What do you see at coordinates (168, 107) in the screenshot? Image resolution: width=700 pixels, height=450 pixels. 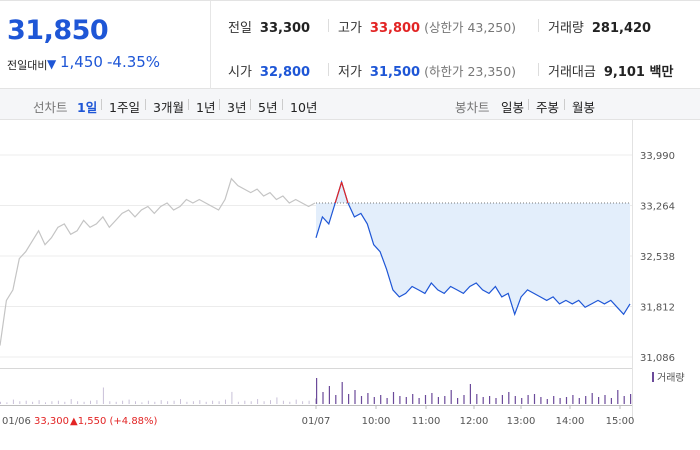 I see `period-tab-3m: 3개월` at bounding box center [168, 107].